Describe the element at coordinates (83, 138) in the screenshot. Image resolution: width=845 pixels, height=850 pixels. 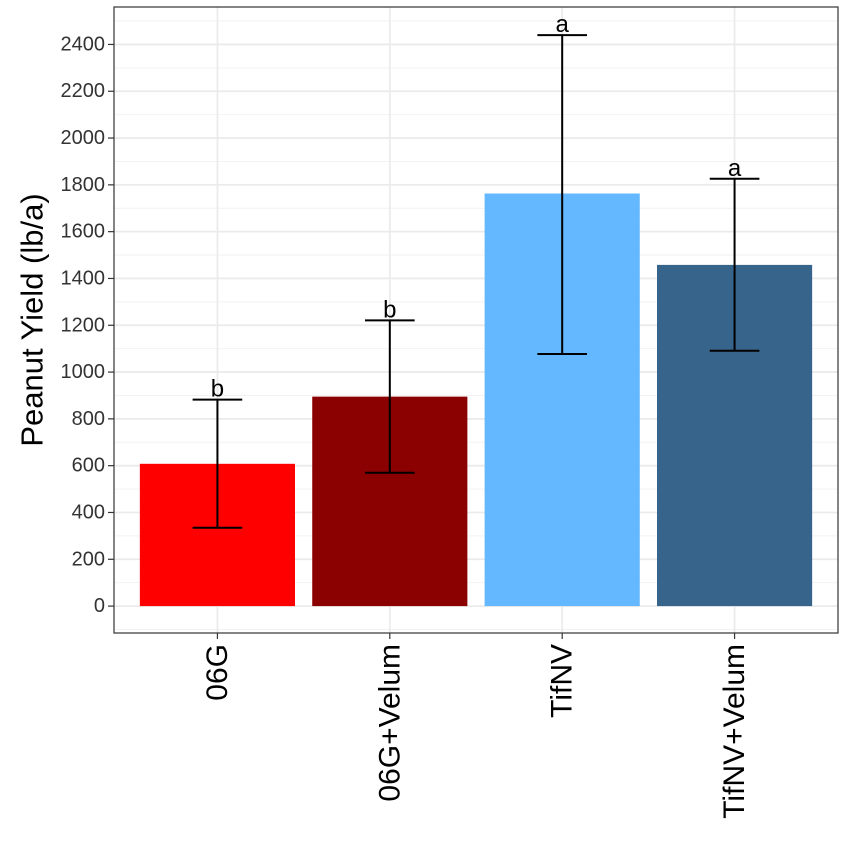
I see `y-tick-label: 2000` at that location.